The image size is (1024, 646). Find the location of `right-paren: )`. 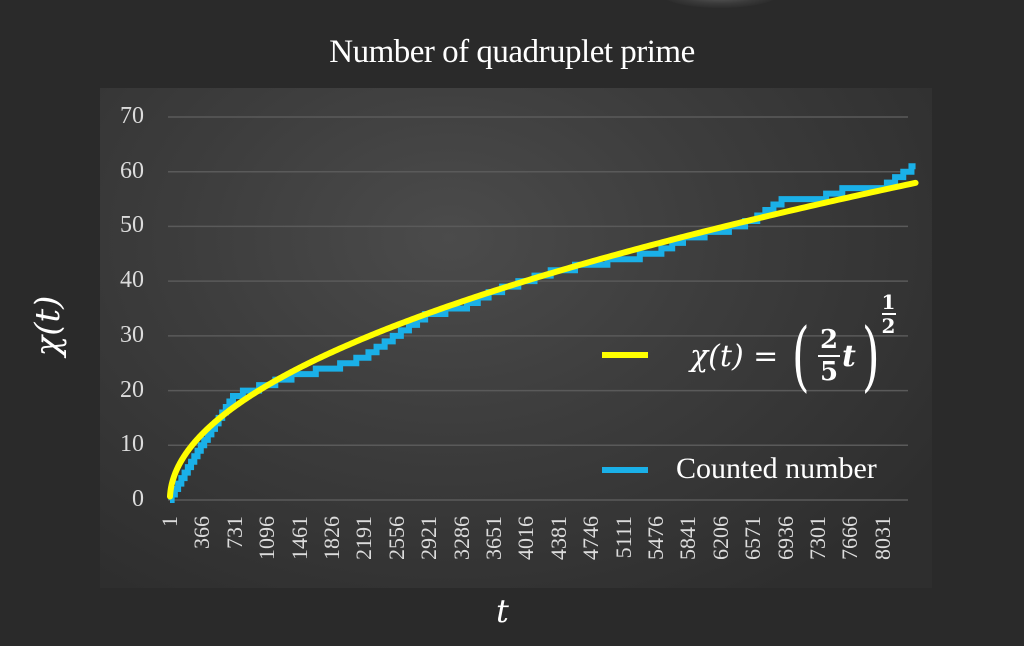

right-paren: ) is located at coordinates (870, 355).